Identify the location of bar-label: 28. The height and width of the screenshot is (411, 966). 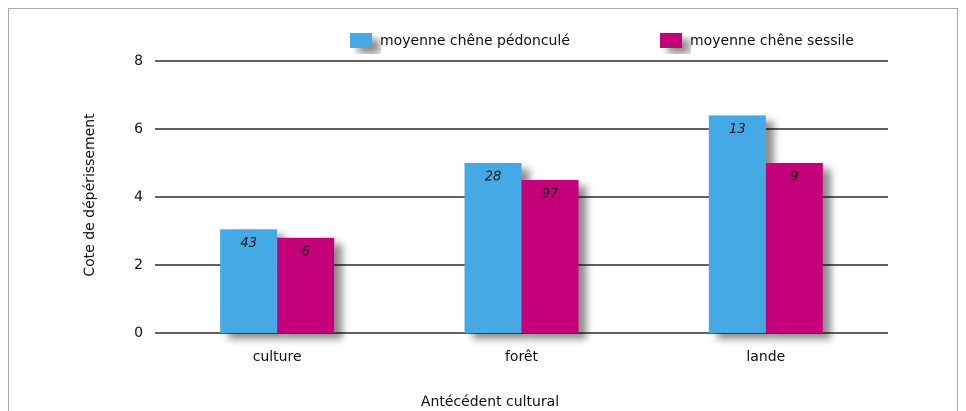
(493, 177).